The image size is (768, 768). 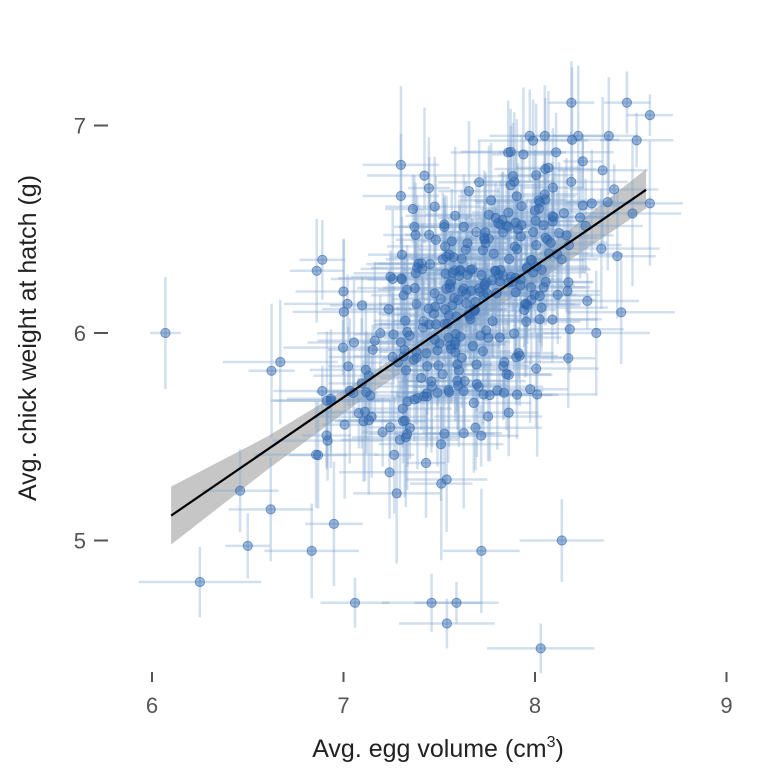 I want to click on x-axis-title-superscript: 3, so click(x=551, y=742).